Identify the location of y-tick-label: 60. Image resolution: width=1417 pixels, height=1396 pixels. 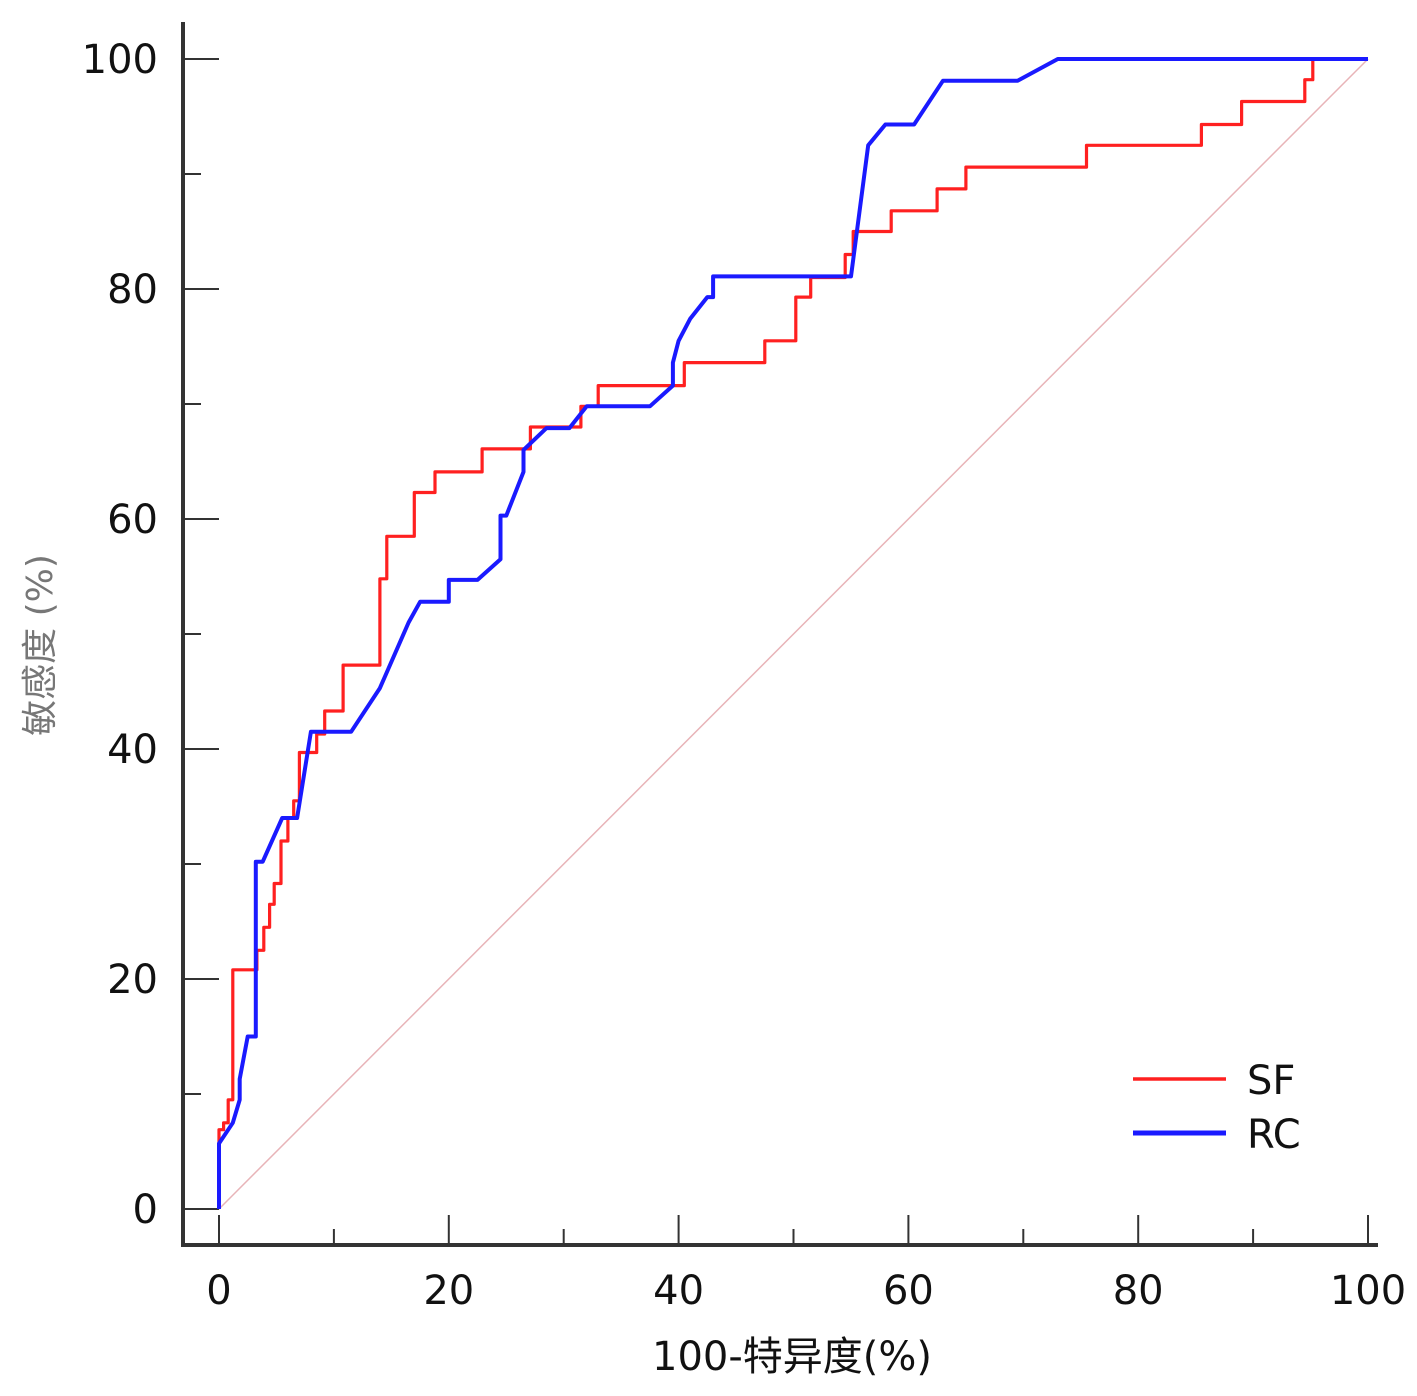
(132, 520).